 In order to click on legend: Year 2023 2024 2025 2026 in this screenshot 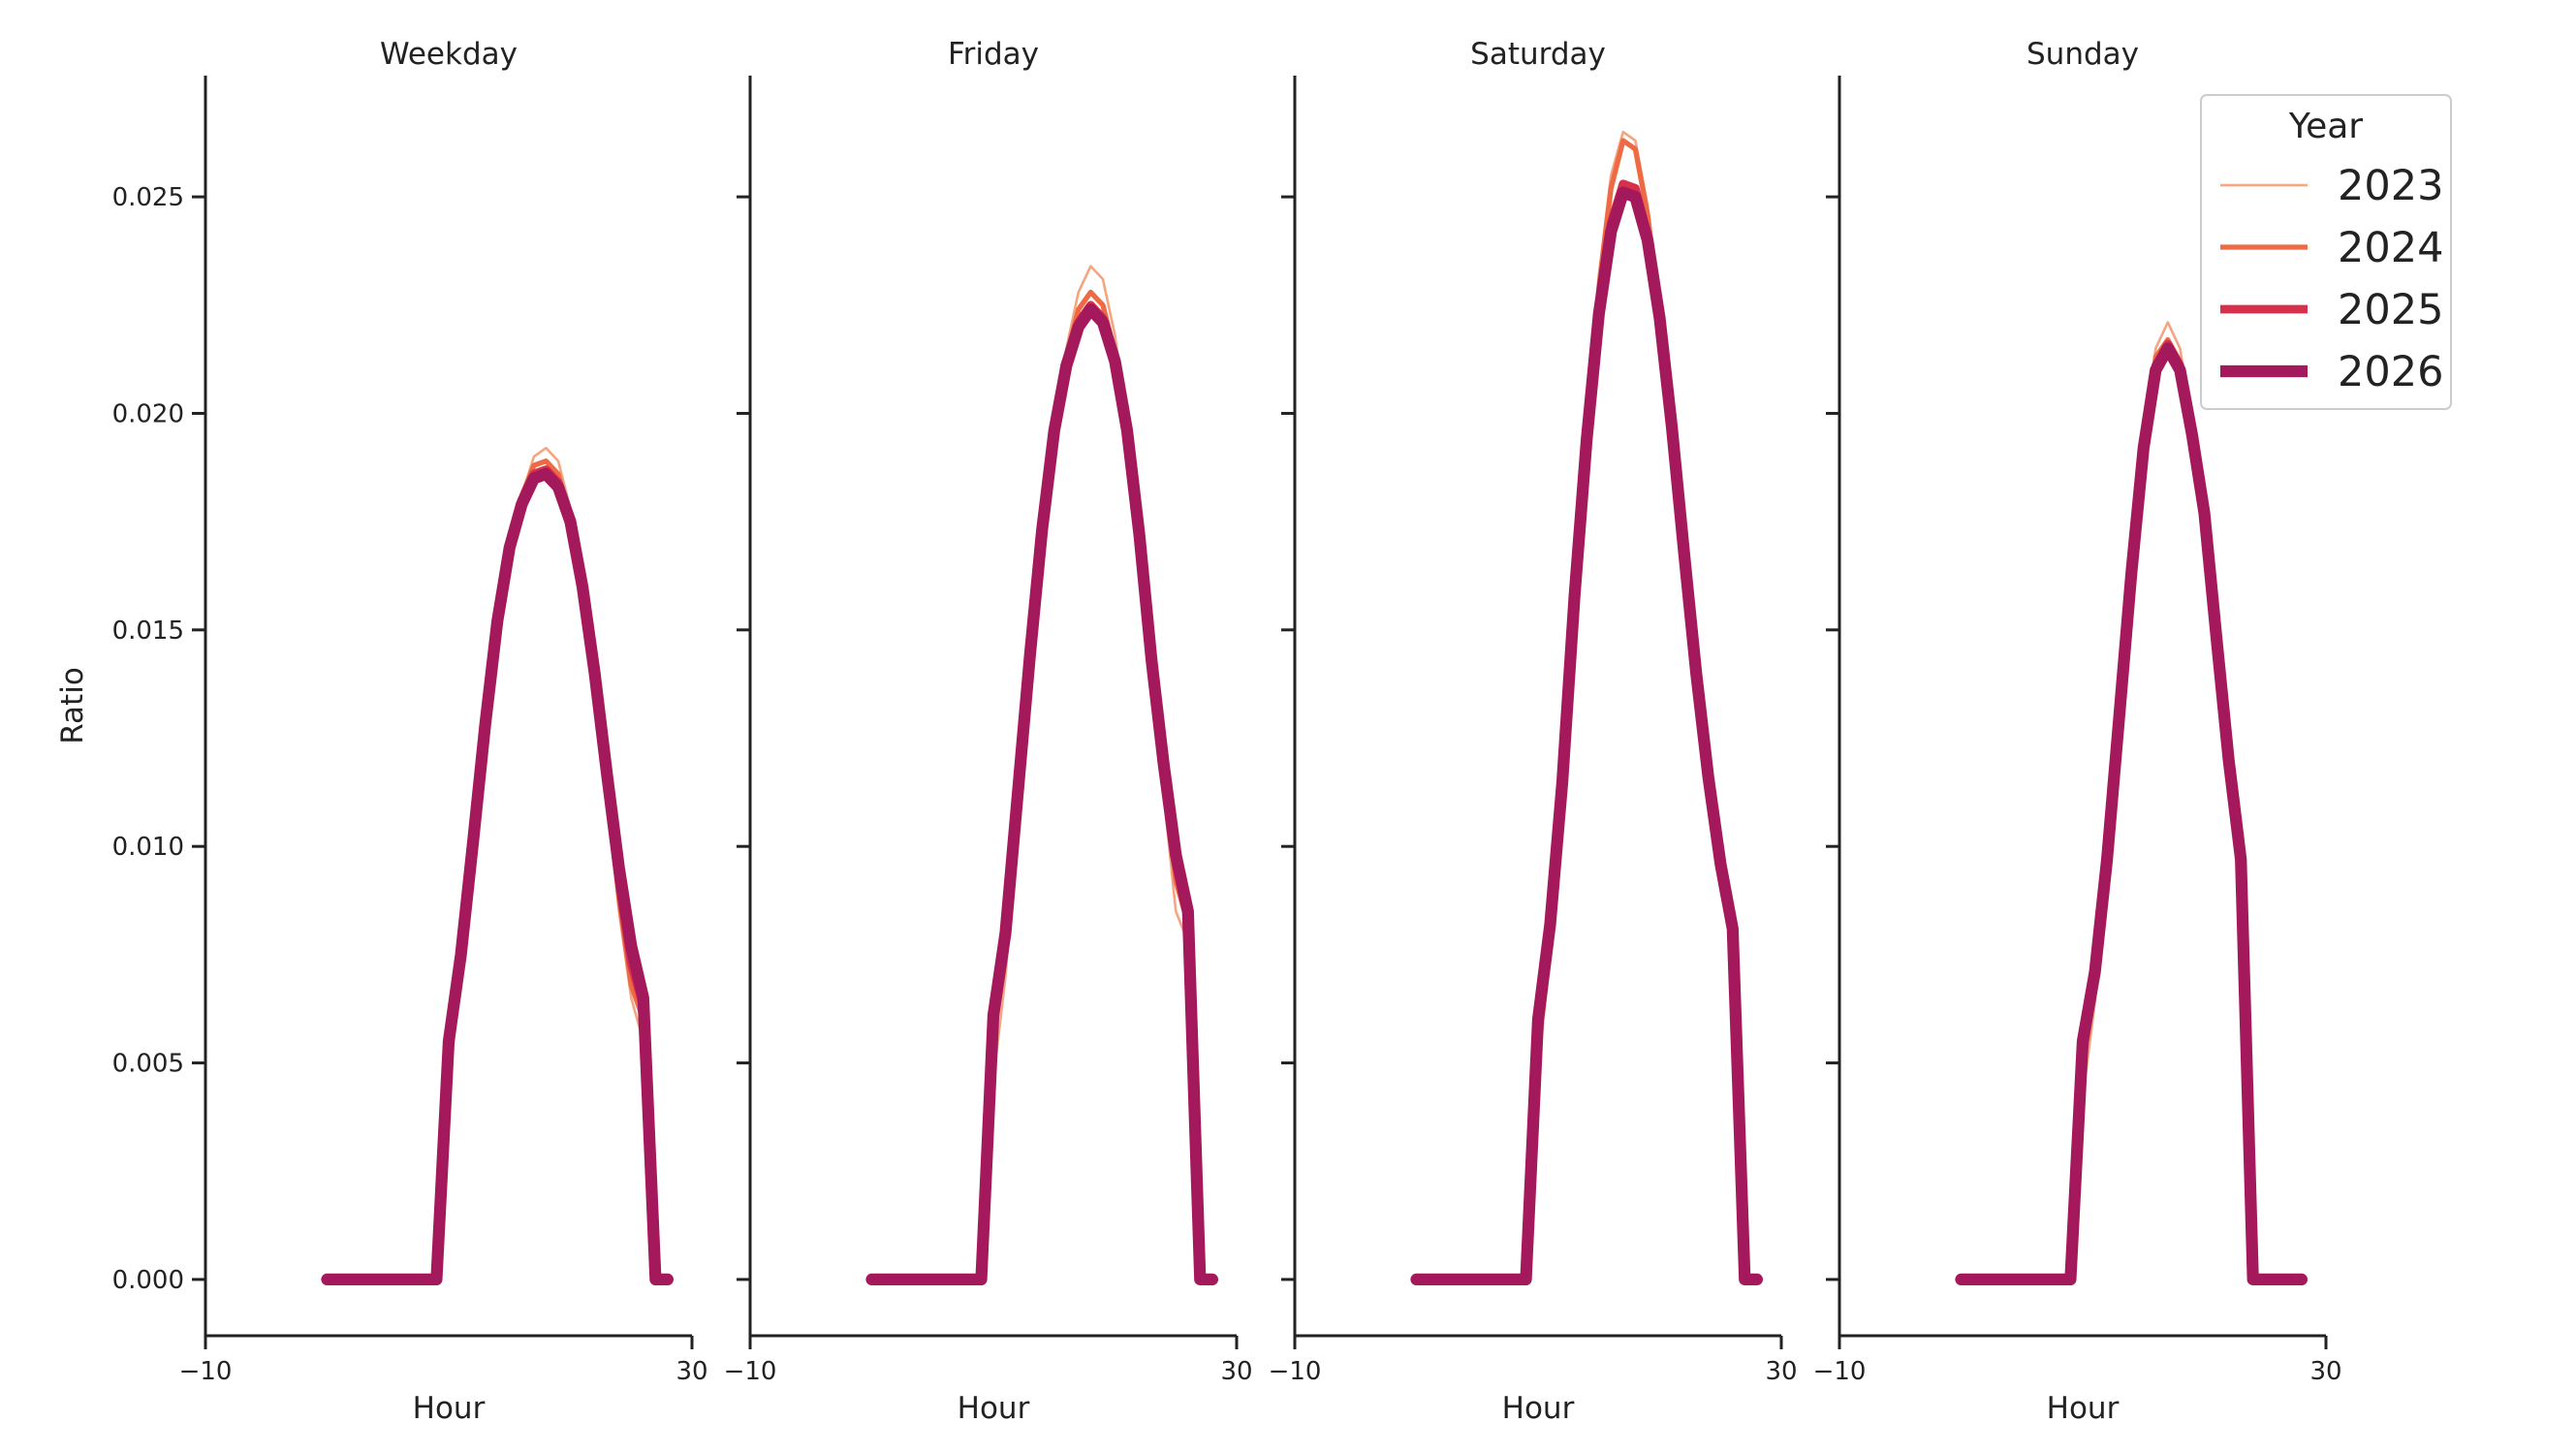, I will do `click(2326, 252)`.